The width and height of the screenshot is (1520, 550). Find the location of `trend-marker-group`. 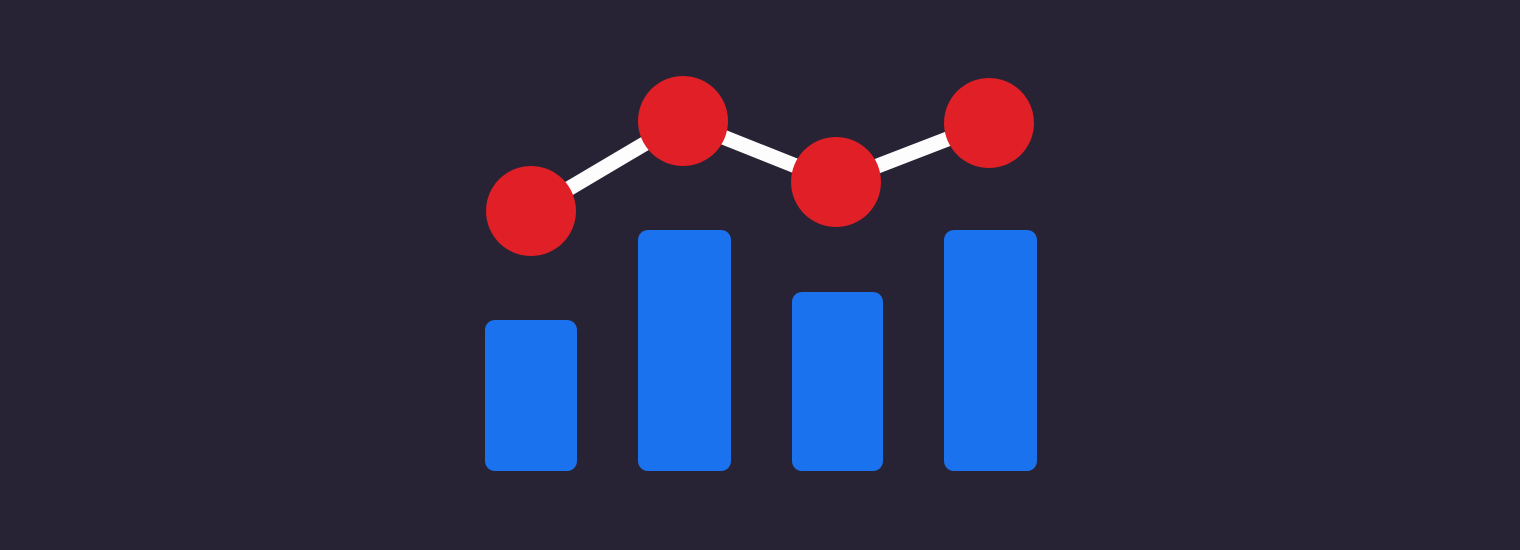

trend-marker-group is located at coordinates (760, 166).